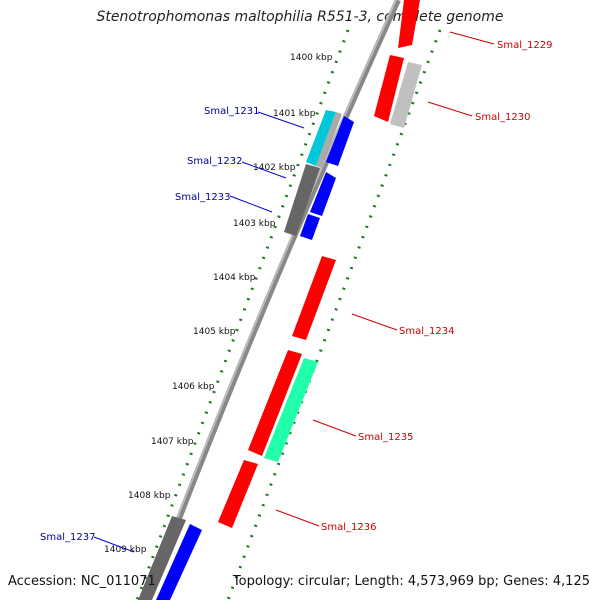  I want to click on gene-arrow-smal-1235-red, so click(275, 403).